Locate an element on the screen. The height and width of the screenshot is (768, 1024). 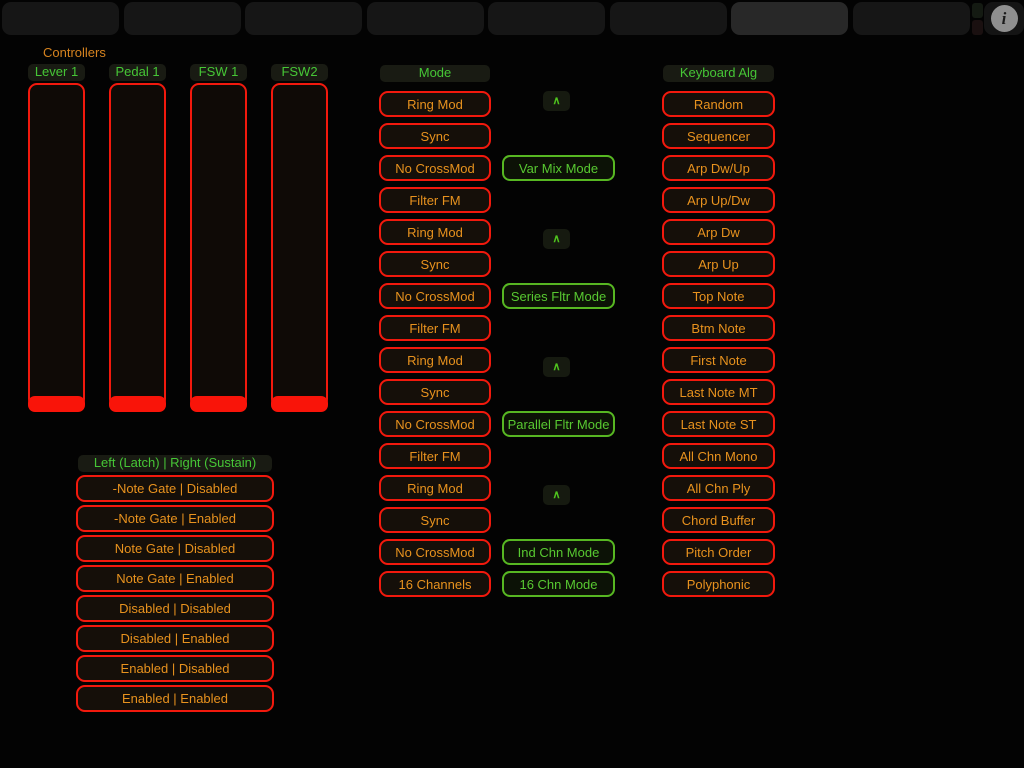
footswitch-option-button: Enabled | Enabled is located at coordinates (175, 698).